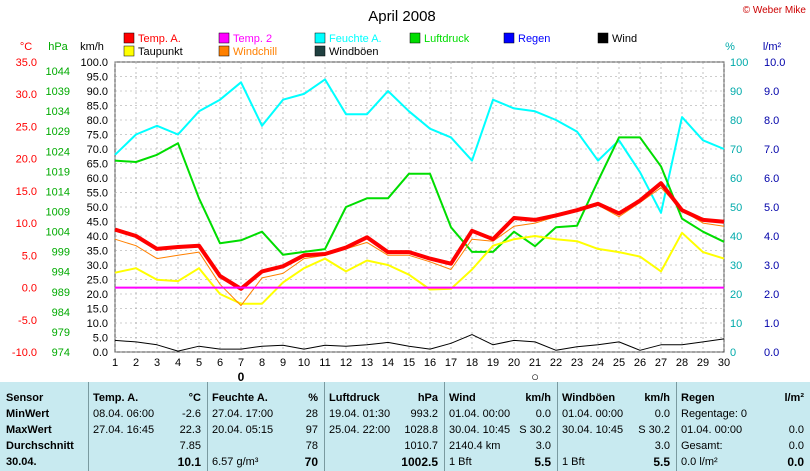 The image size is (810, 471). Describe the element at coordinates (159, 39) in the screenshot. I see `legend-entry: Temp. A.` at that location.